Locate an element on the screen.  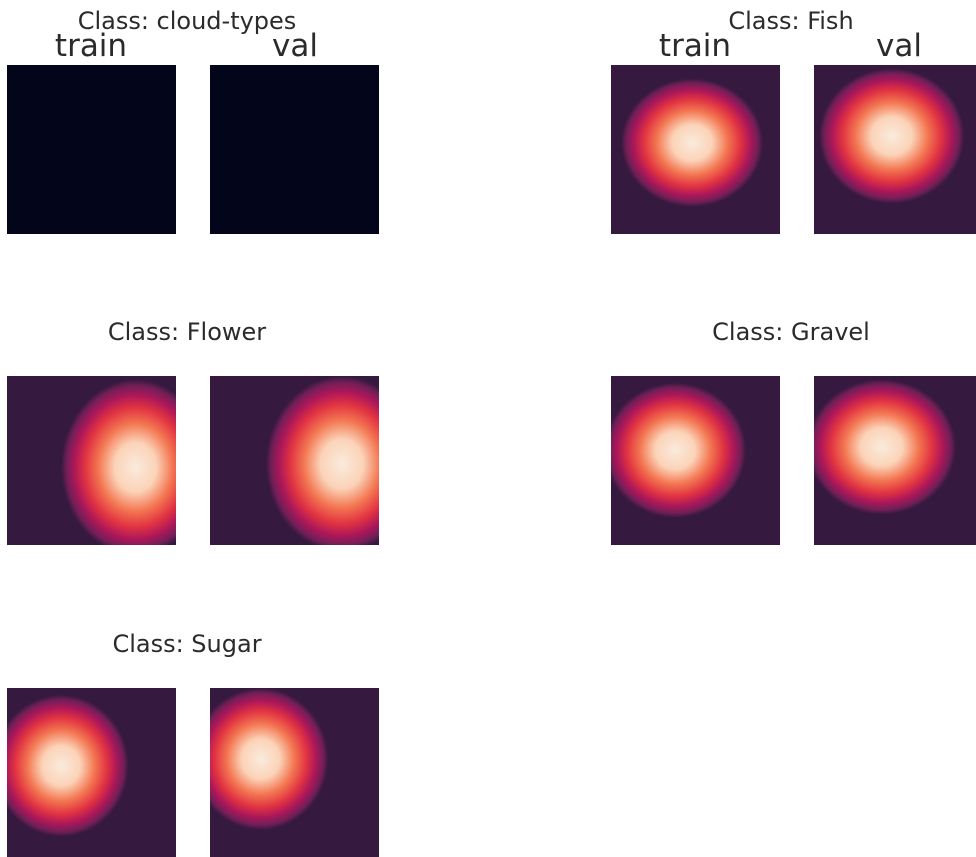
heatmap-cloud-types-train is located at coordinates (91, 149).